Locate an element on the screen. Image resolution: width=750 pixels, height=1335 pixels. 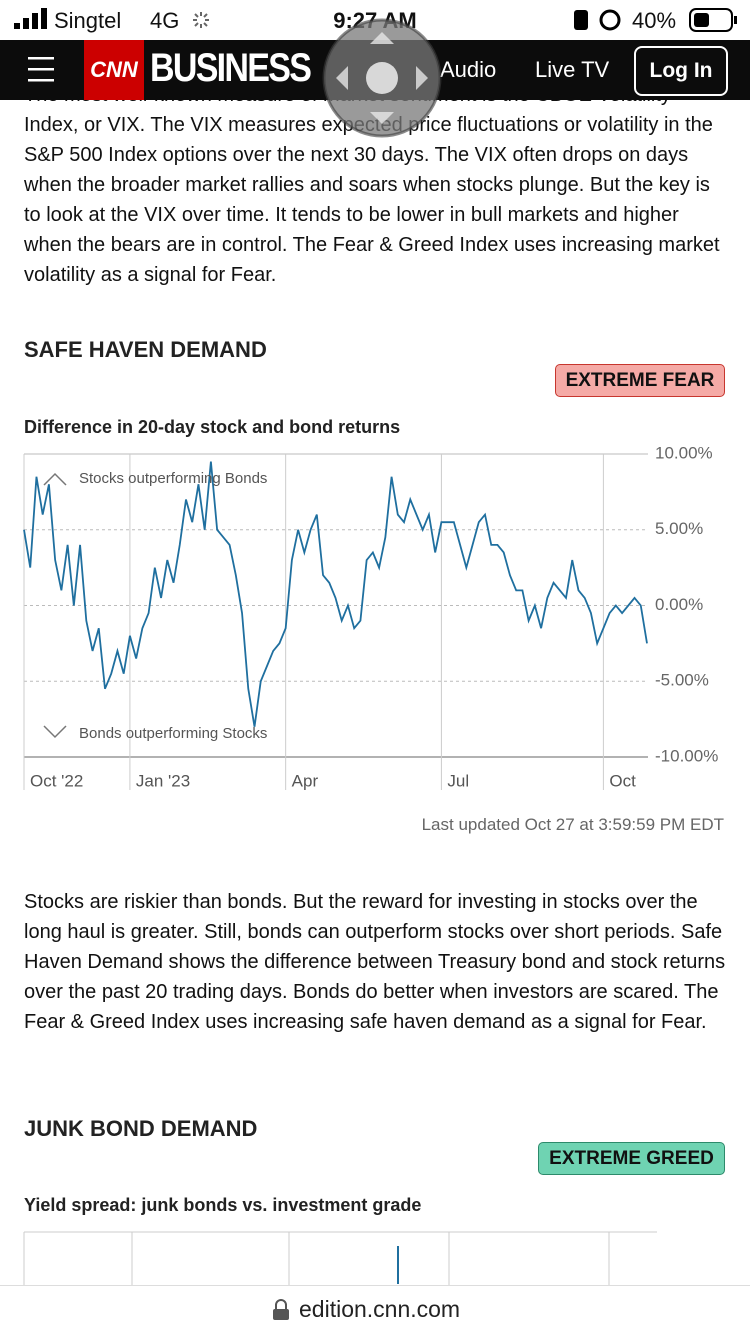
lock-icon is located at coordinates (281, 1309).